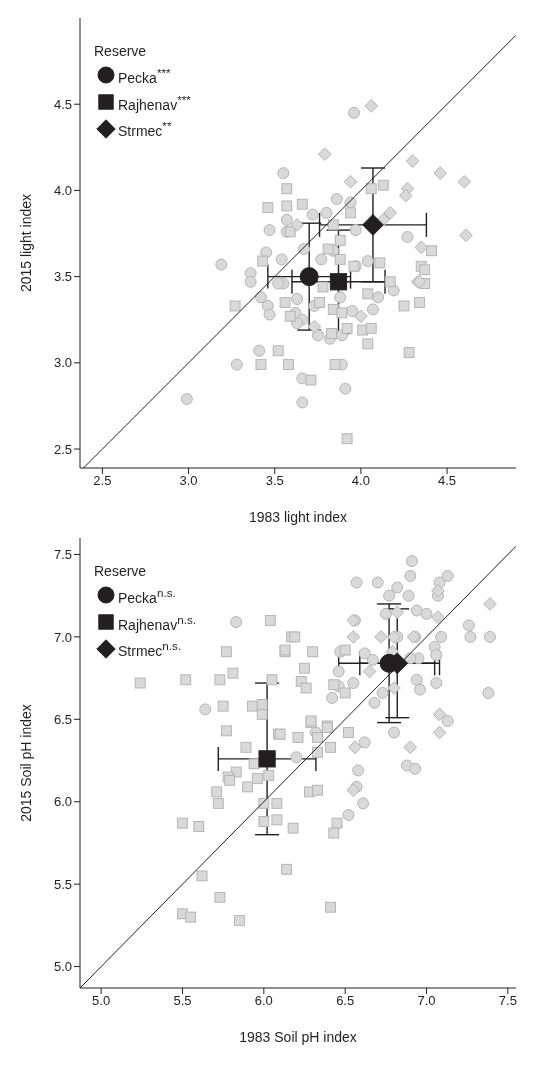  What do you see at coordinates (62, 449) in the screenshot?
I see `y-tick-label: 2.5` at bounding box center [62, 449].